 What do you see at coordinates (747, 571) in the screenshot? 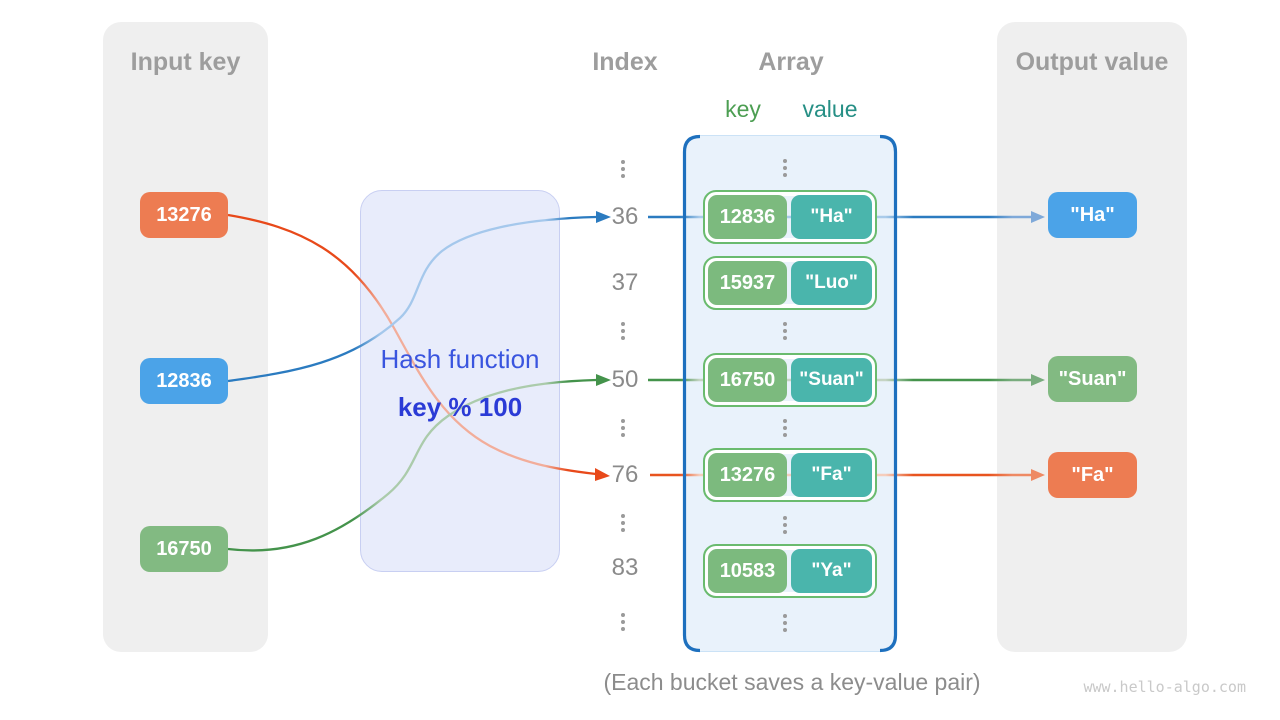
I see `pair-key: 10583` at bounding box center [747, 571].